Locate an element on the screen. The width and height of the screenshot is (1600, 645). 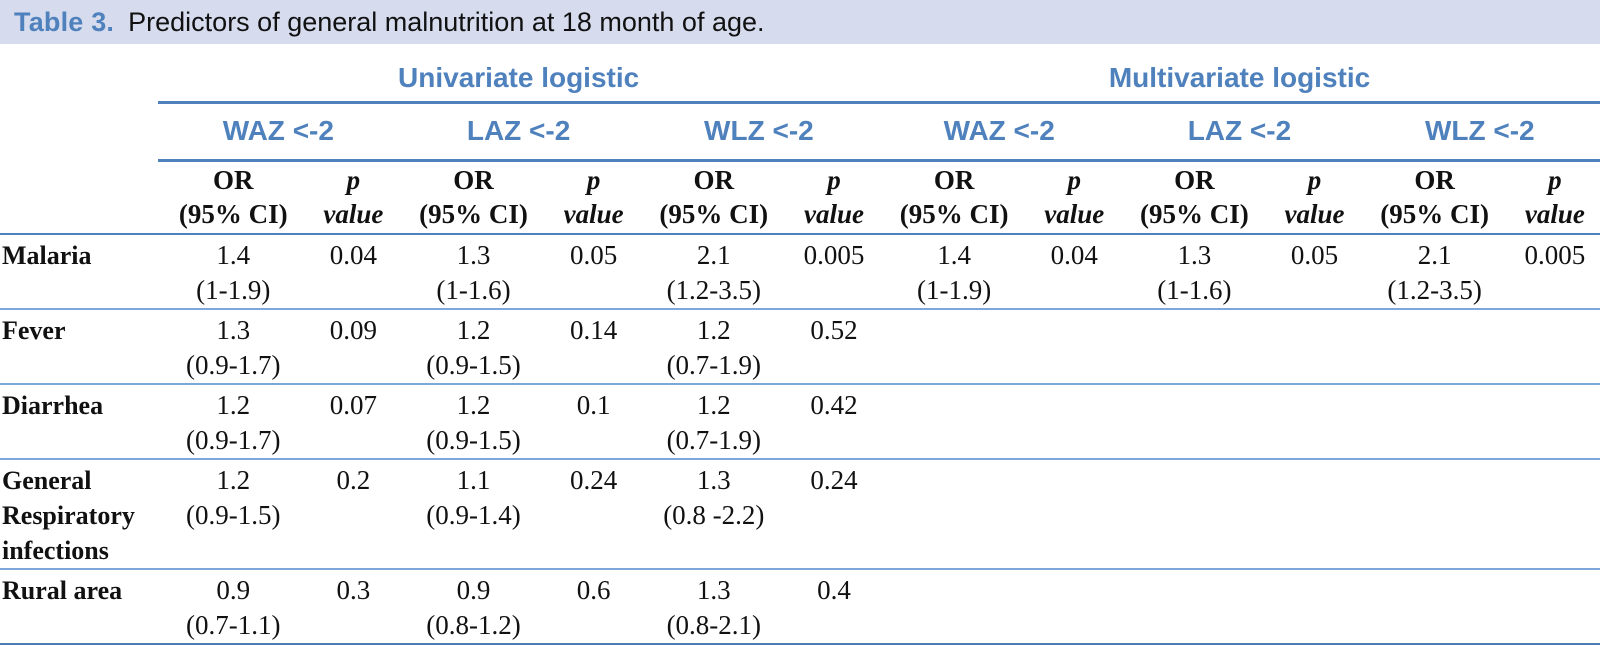
or-ci-cell: 1.3 (0.9-1.7) is located at coordinates (233, 347).